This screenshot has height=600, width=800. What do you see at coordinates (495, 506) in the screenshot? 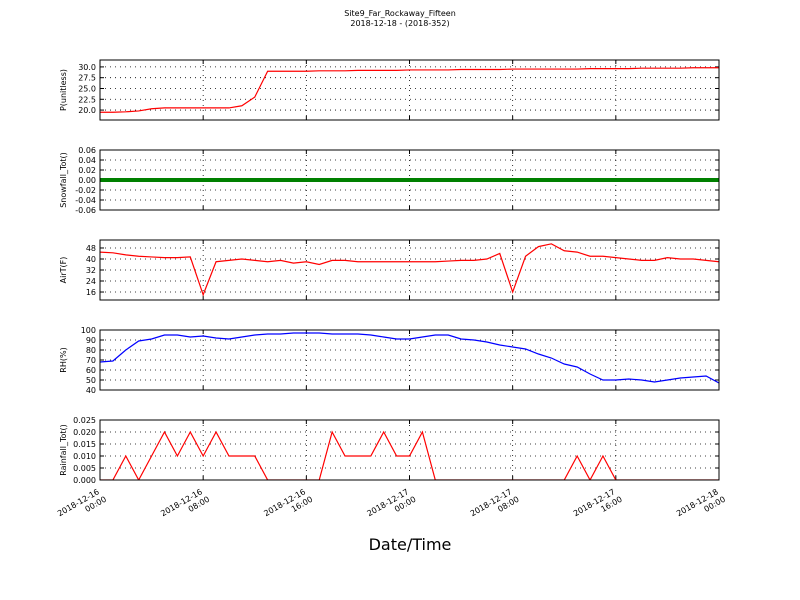
I see `x-tick-label: 2018-12-17 08:00` at bounding box center [495, 506].